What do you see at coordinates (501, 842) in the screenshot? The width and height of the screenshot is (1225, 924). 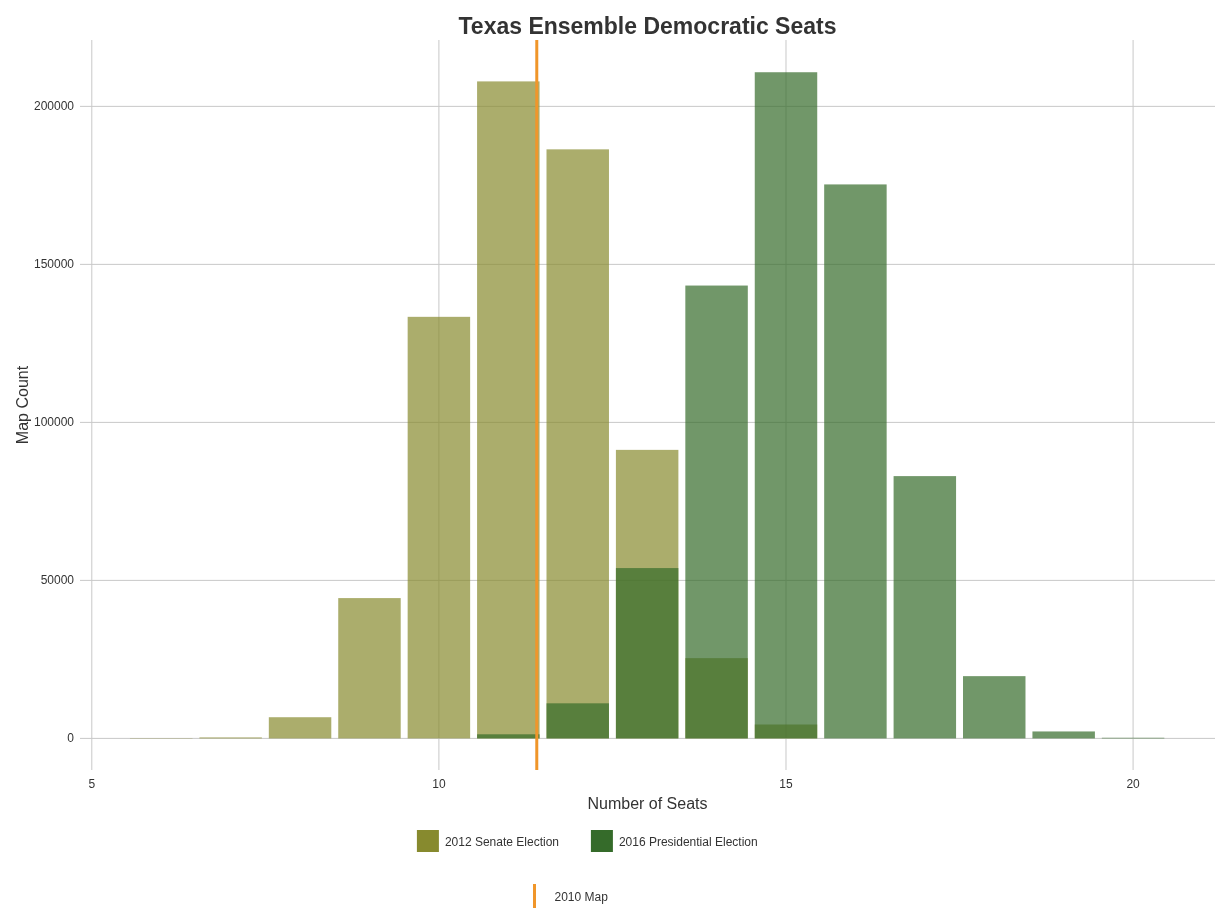 I see `legend-label: 2012 Senate Election` at bounding box center [501, 842].